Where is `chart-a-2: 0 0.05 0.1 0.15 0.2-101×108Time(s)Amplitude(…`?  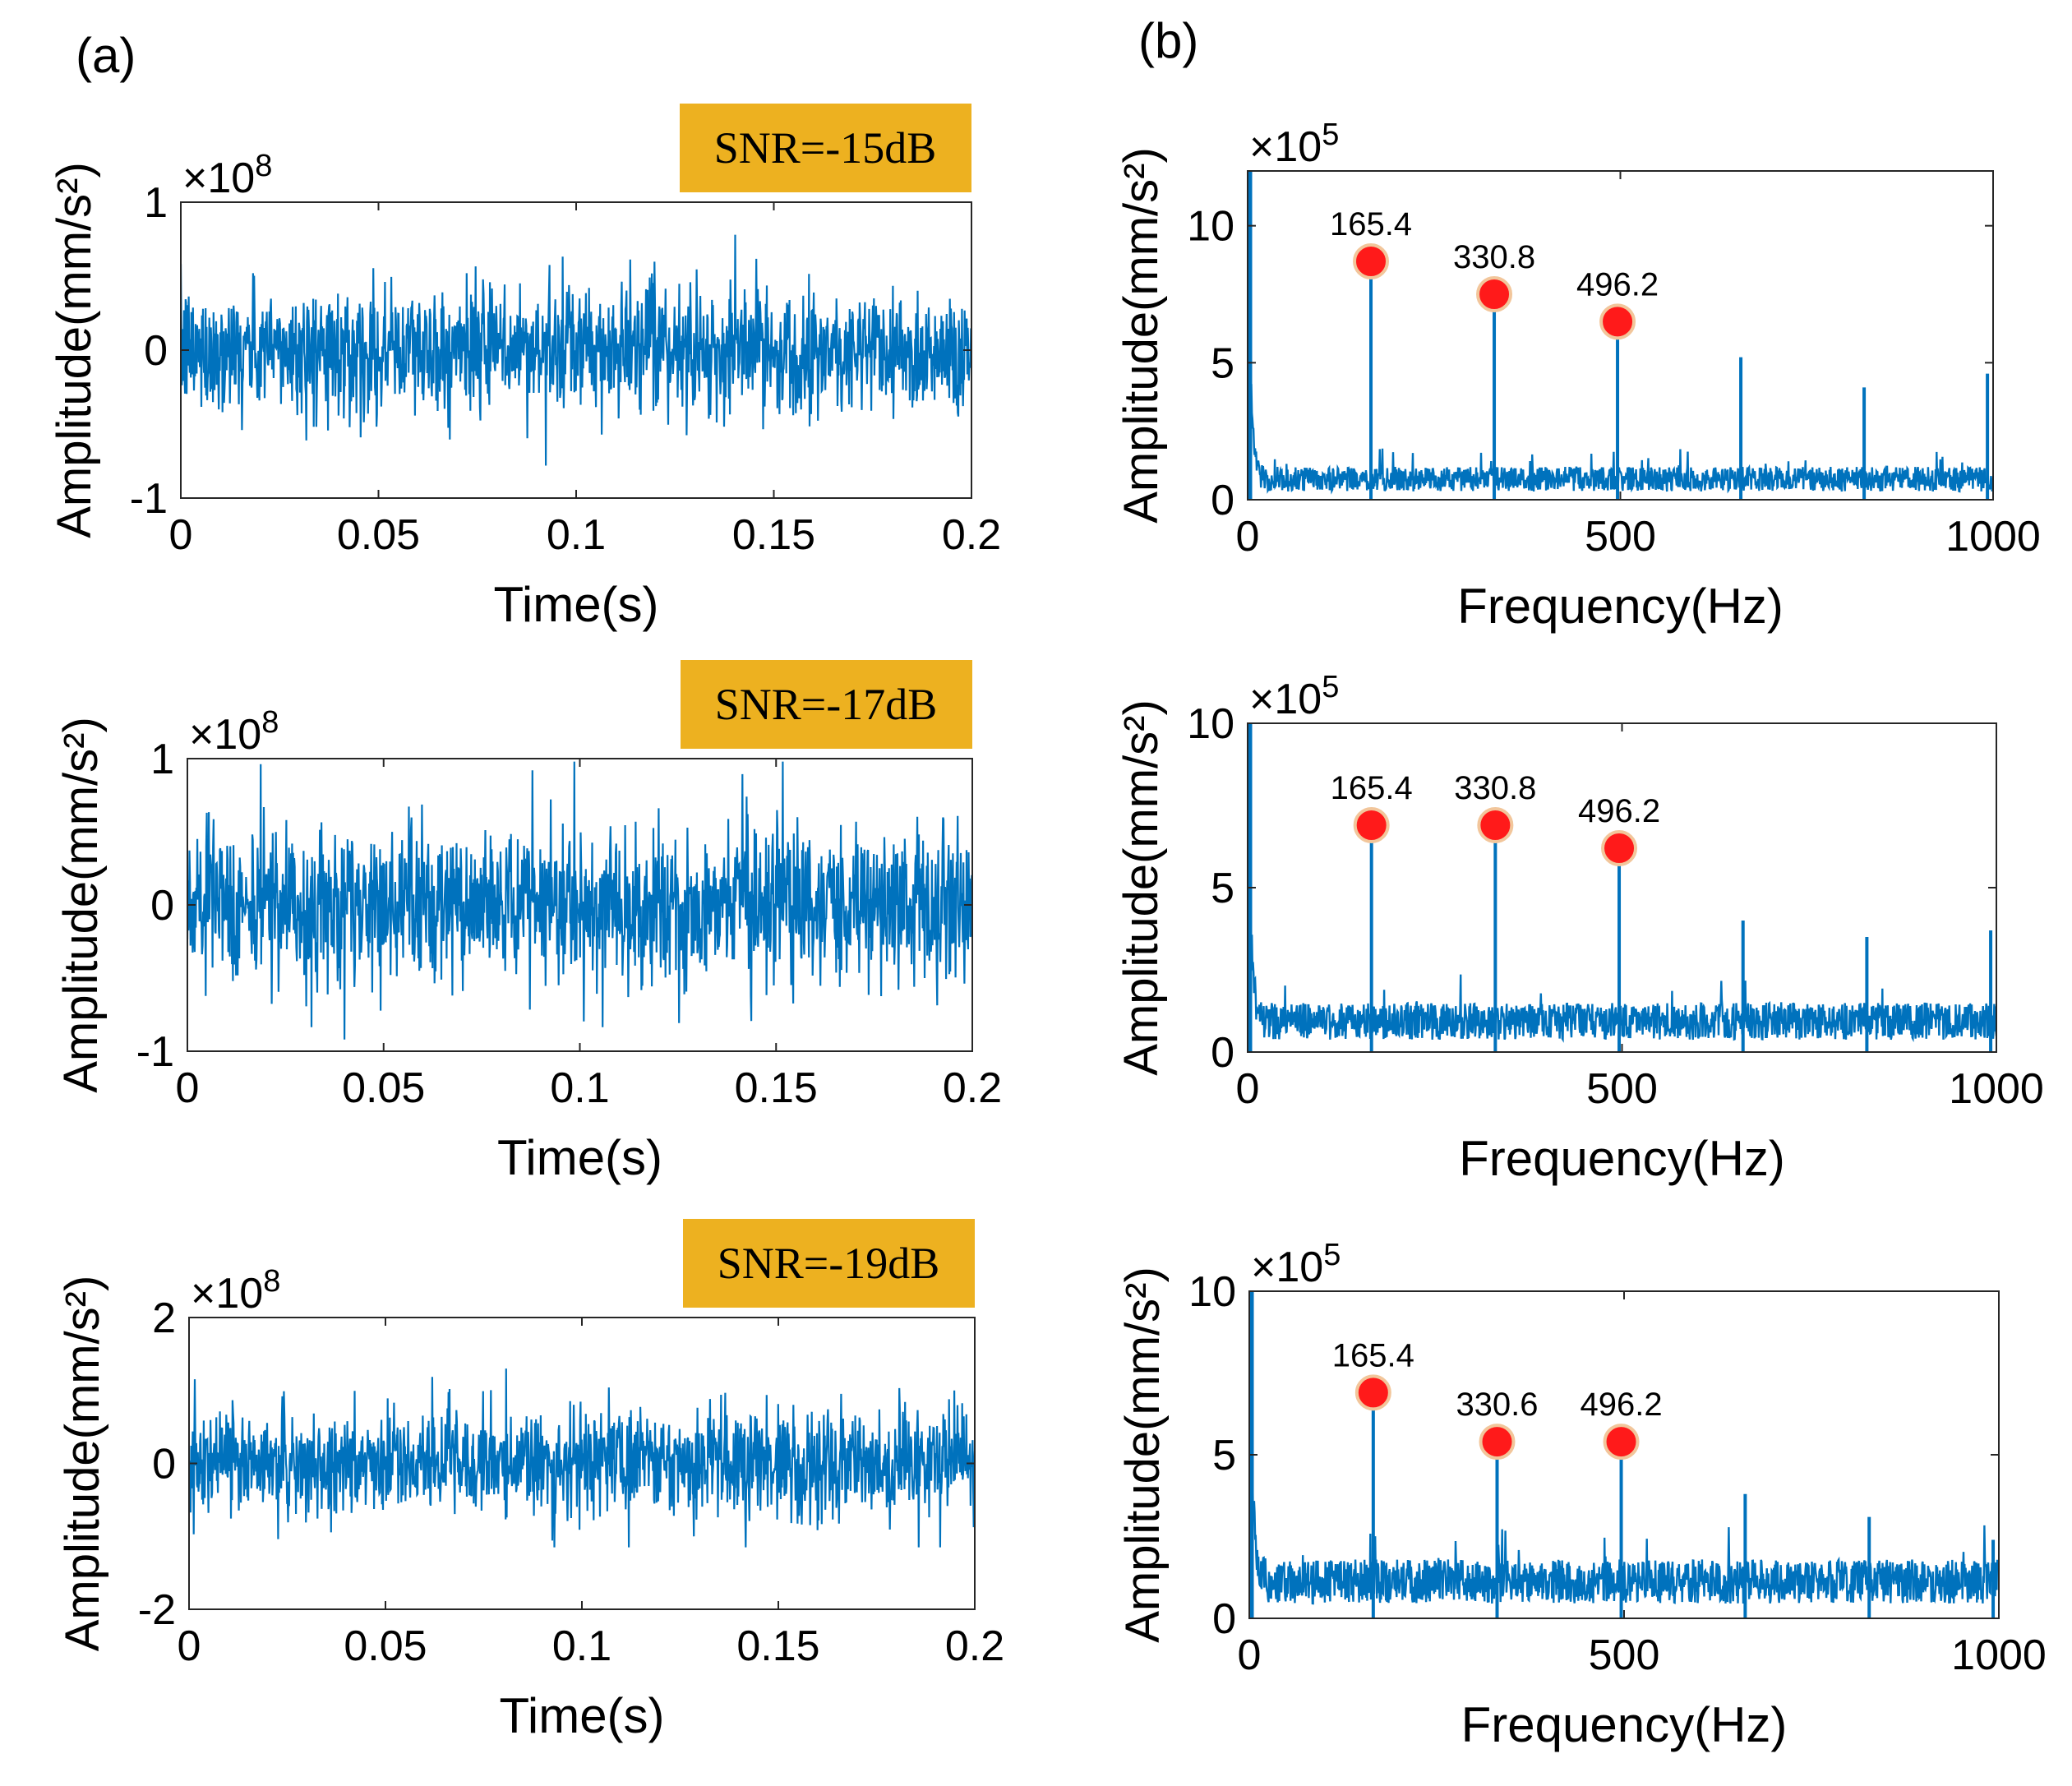 chart-a-2: 0 0.05 0.1 0.15 0.2-101×108Time(s)Amplitude(… is located at coordinates (528, 922).